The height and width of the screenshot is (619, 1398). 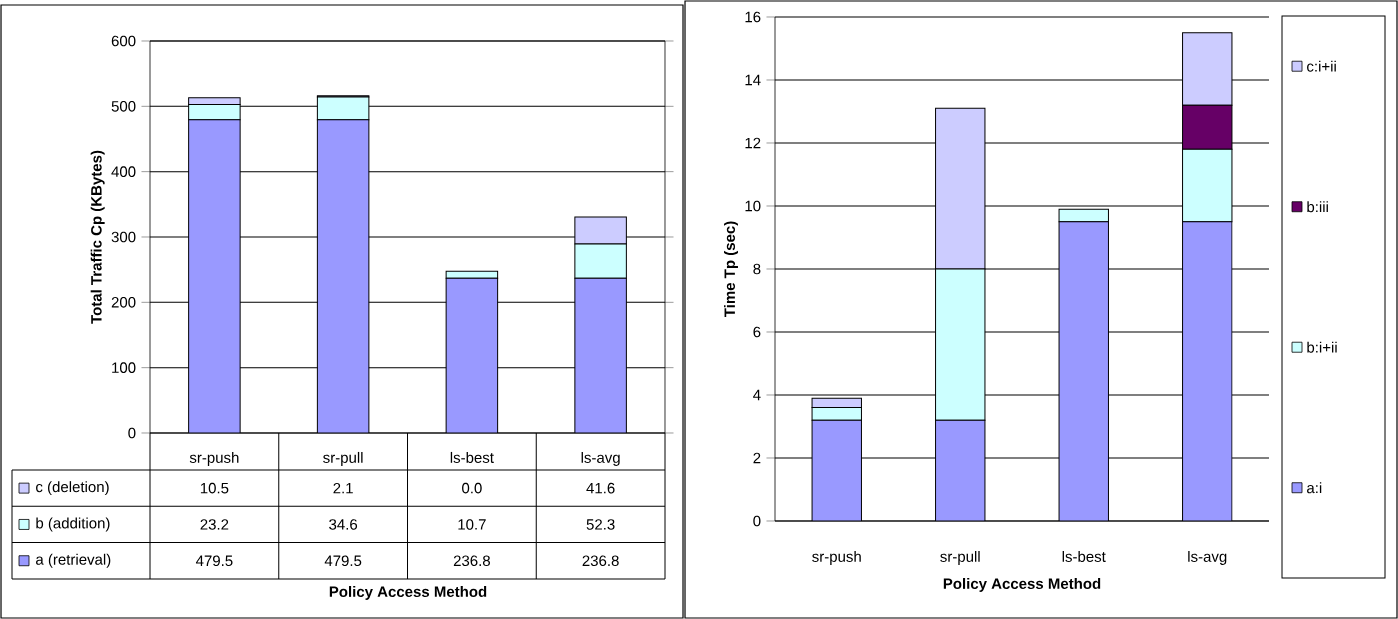 I want to click on y-tick-label: 6, so click(x=757, y=332).